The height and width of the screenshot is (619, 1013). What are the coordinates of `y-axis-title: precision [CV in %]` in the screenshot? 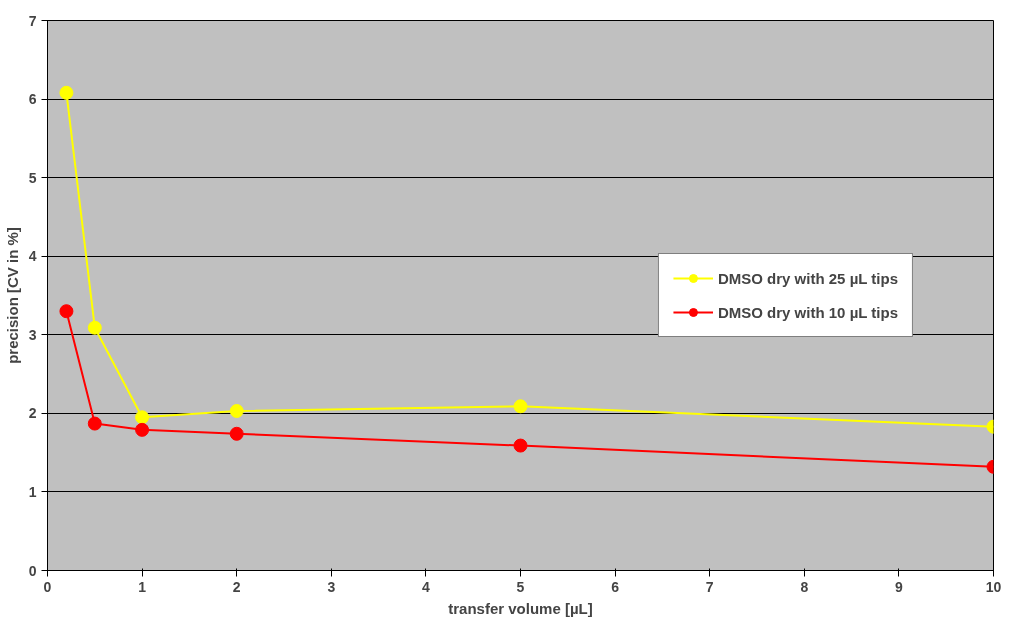 It's located at (12, 295).